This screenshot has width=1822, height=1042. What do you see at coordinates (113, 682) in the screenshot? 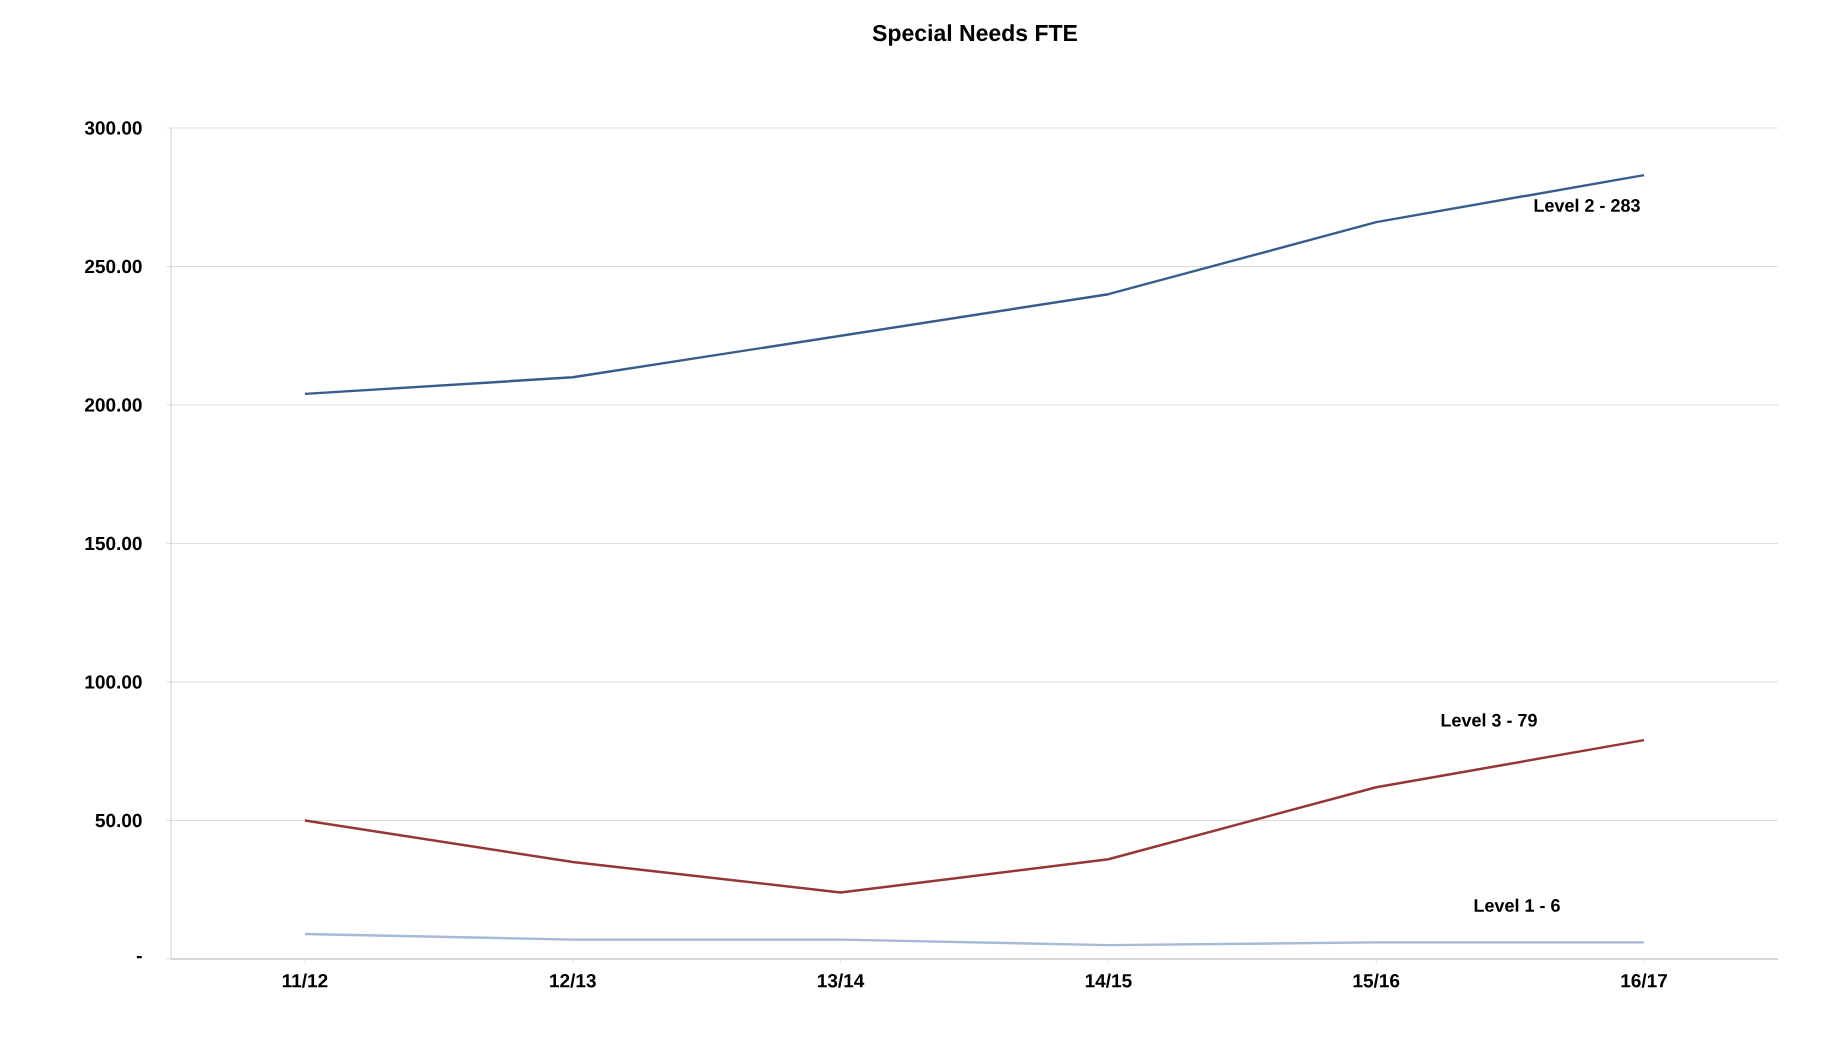
I see `y-tick-label: 100.00` at bounding box center [113, 682].